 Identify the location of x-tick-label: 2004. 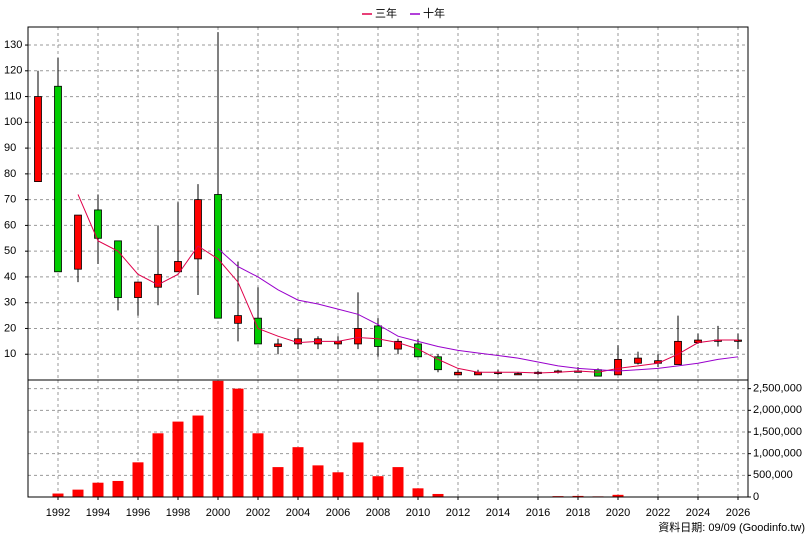
(298, 513).